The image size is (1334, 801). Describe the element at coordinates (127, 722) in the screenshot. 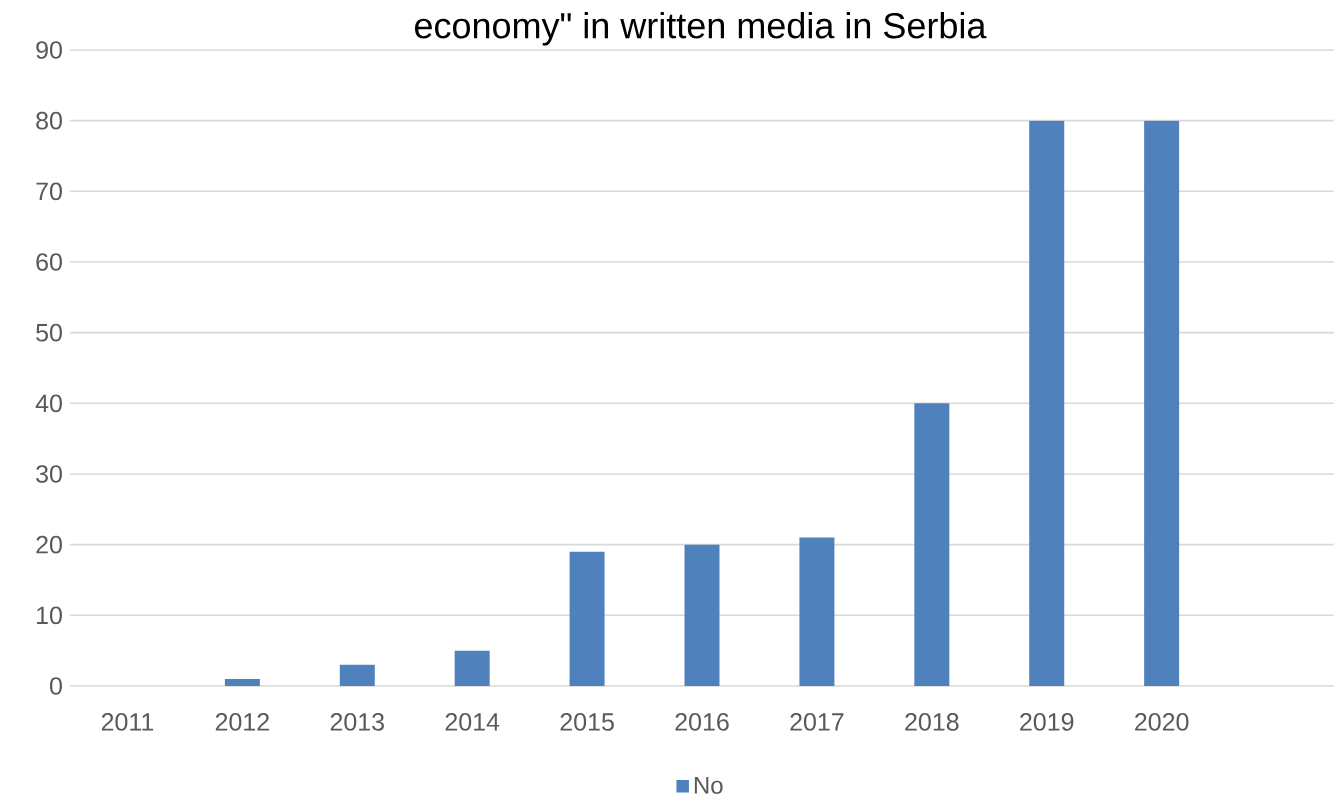

I see `x-tick-label: 2011` at that location.